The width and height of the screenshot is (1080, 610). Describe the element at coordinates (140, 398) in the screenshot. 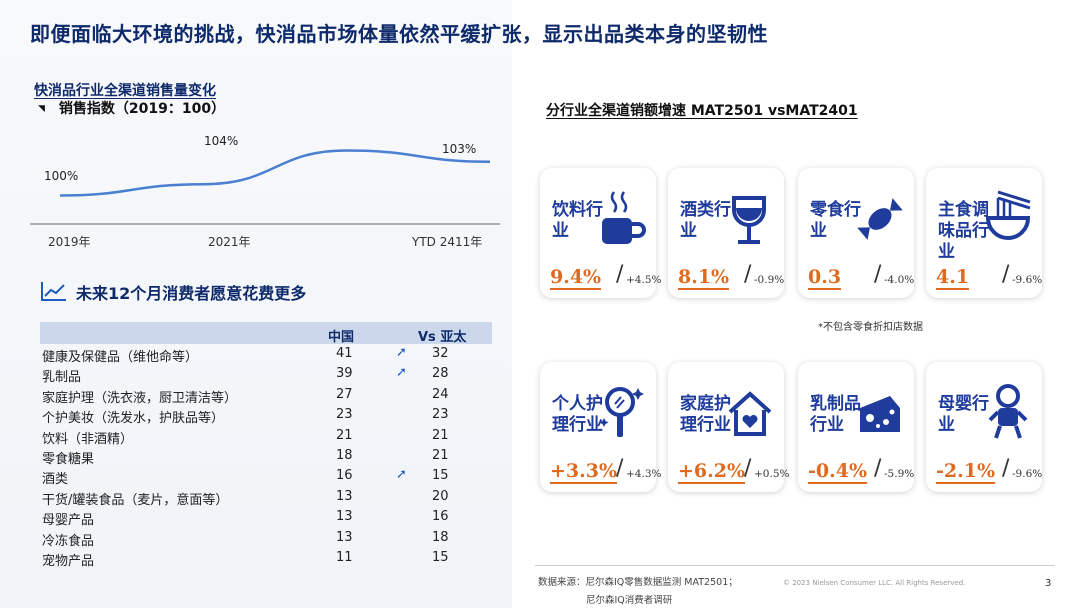

I see `row-category: 家庭护理（洗衣液，厨卫清洁等）` at that location.